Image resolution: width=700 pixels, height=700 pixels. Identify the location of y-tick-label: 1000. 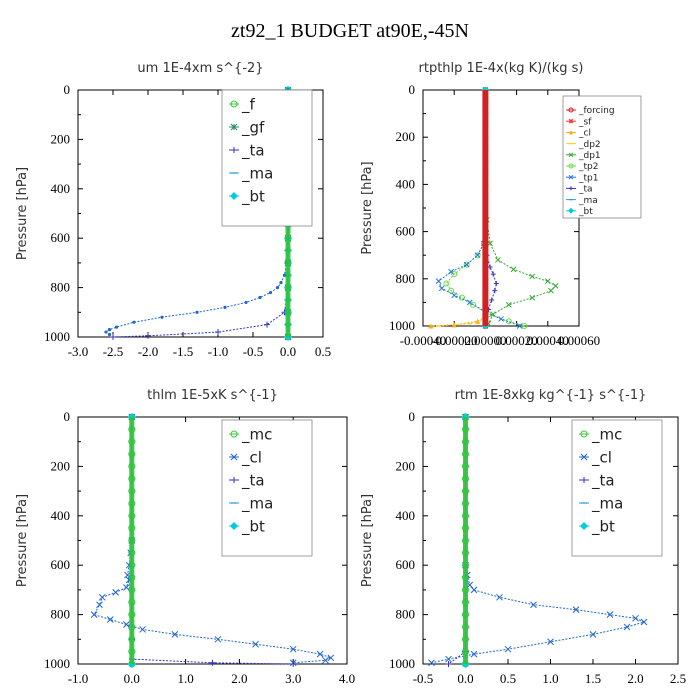
(402, 325).